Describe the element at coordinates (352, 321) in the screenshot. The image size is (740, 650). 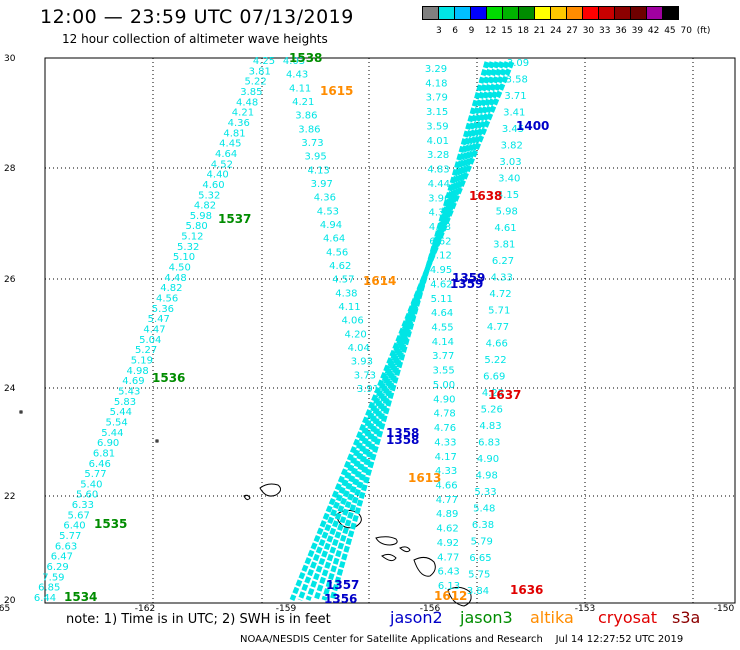
I see `wave-height-value: 4.06` at that location.